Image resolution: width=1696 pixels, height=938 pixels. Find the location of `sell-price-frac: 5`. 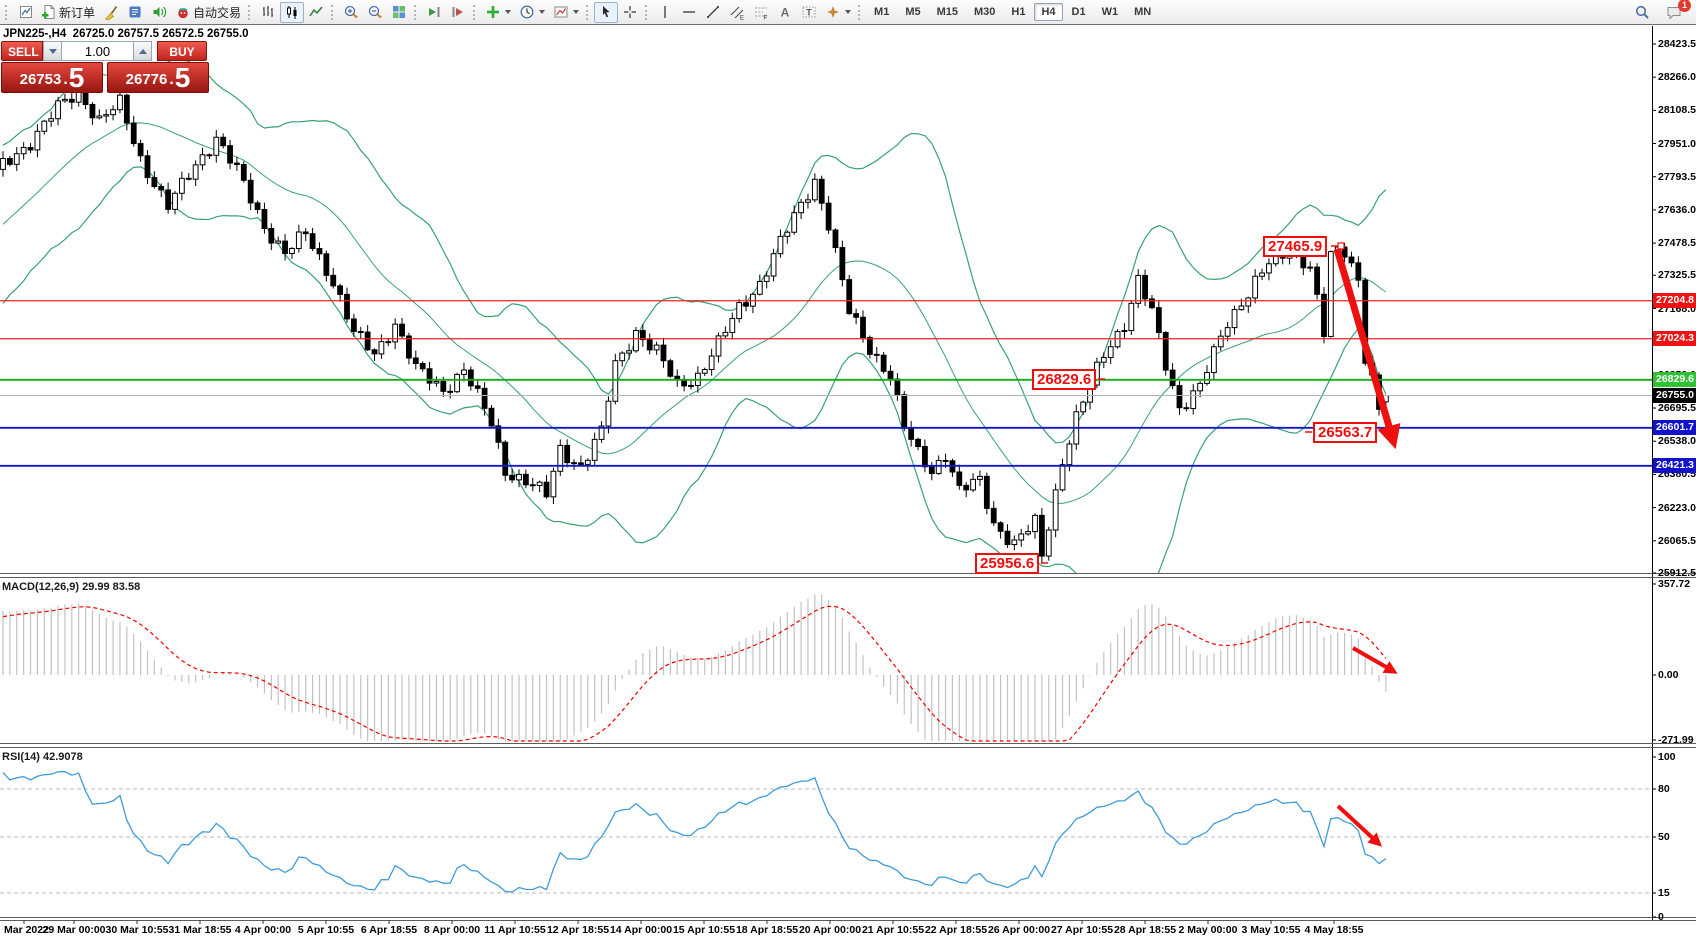

sell-price-frac: 5 is located at coordinates (76, 77).